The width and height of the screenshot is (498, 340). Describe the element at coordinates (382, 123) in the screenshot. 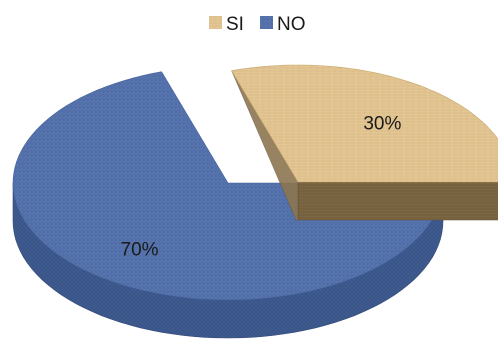

I see `data-label-si: 30%` at that location.